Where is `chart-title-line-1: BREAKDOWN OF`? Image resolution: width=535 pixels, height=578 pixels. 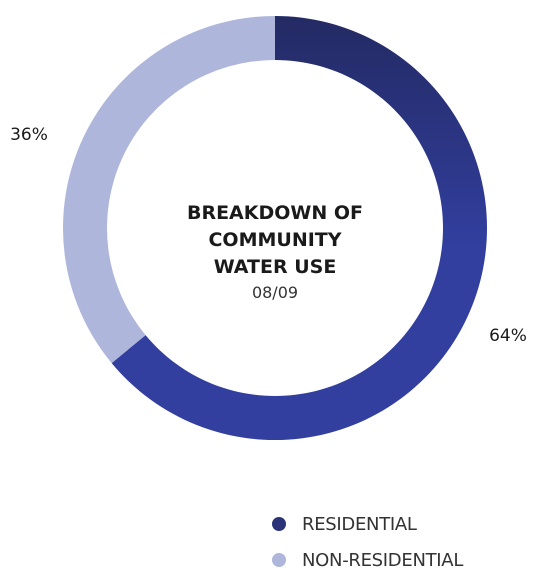
chart-title-line-1: BREAKDOWN OF is located at coordinates (275, 213).